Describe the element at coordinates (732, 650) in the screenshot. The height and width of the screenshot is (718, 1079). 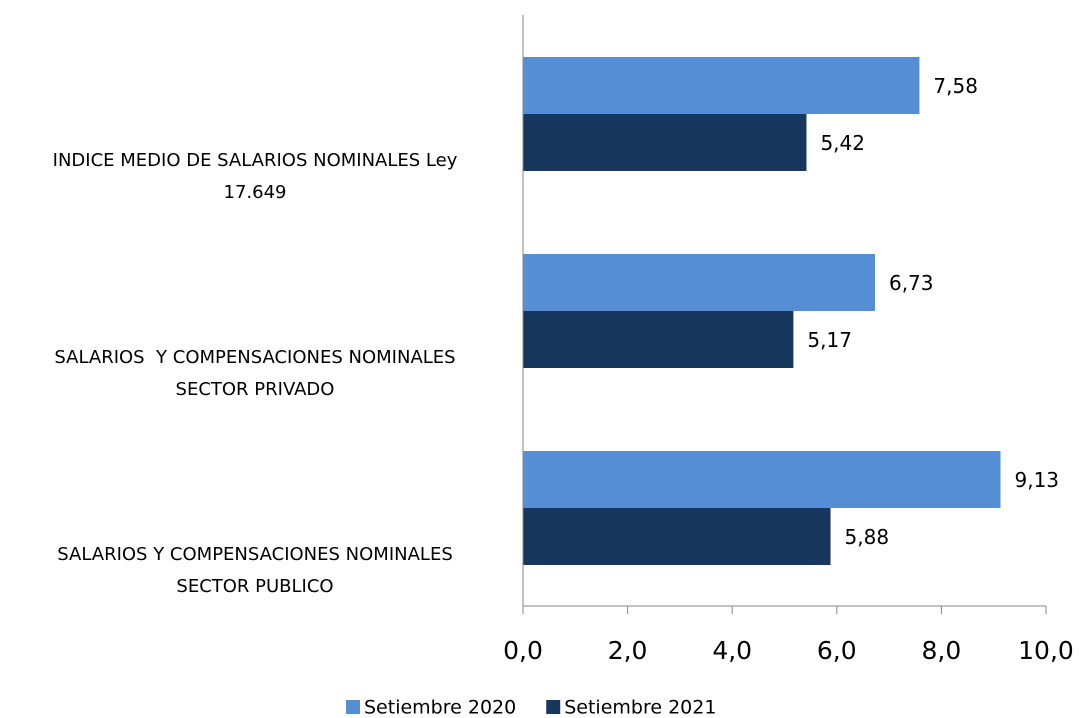
I see `x-tick-label: 4,0` at that location.